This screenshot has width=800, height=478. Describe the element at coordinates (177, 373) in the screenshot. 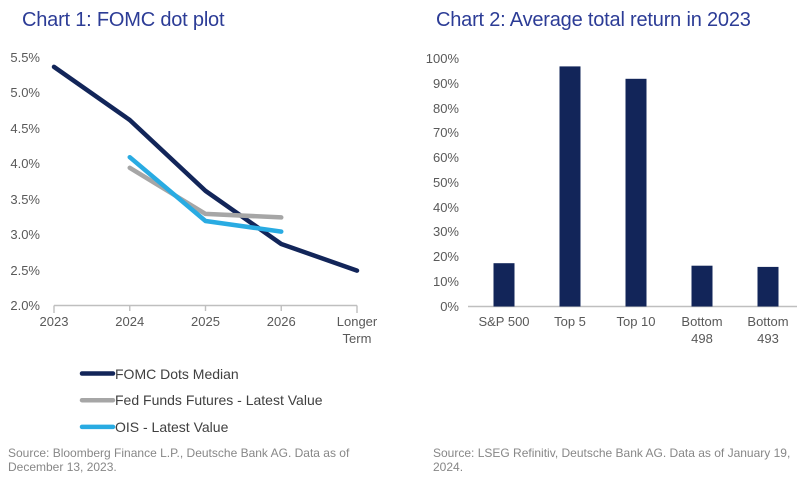

I see `legend-item-label: FOMC Dots Median` at that location.